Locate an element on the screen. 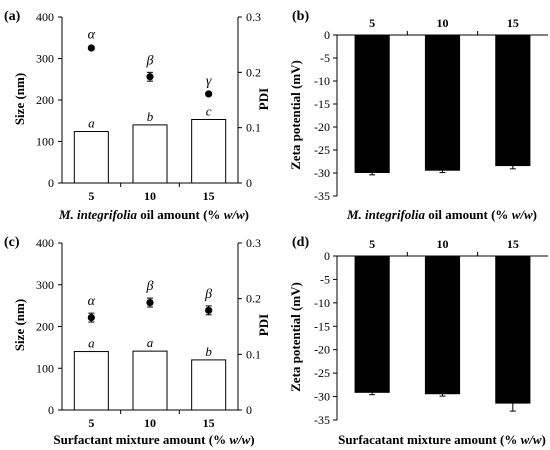  panel-label: (b) is located at coordinates (300, 16).